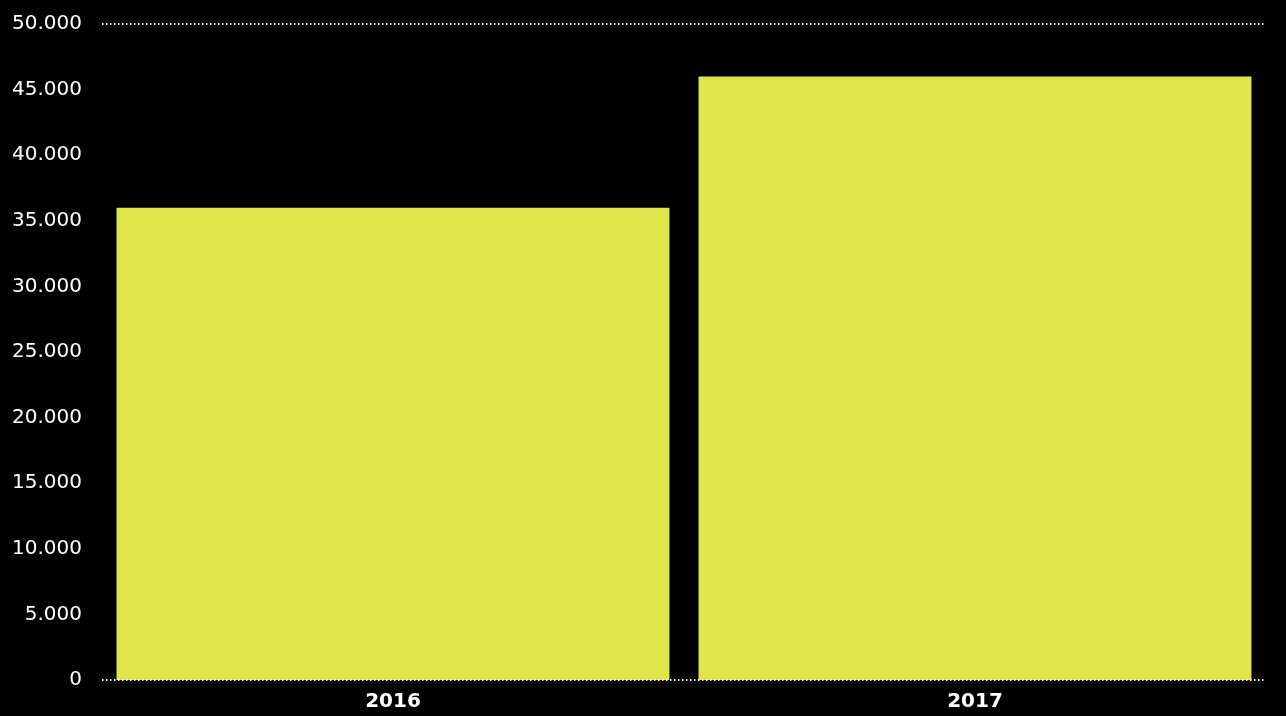  I want to click on y-tick-label: 45.000, so click(47, 87).